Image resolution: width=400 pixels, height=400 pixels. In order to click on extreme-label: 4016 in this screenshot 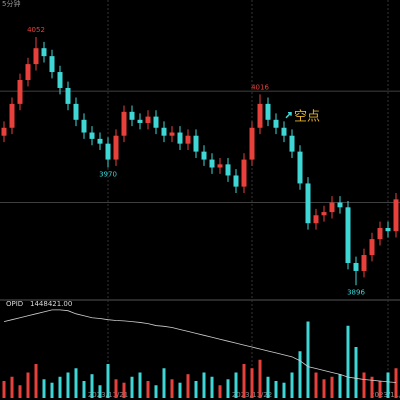, I will do `click(260, 87)`.